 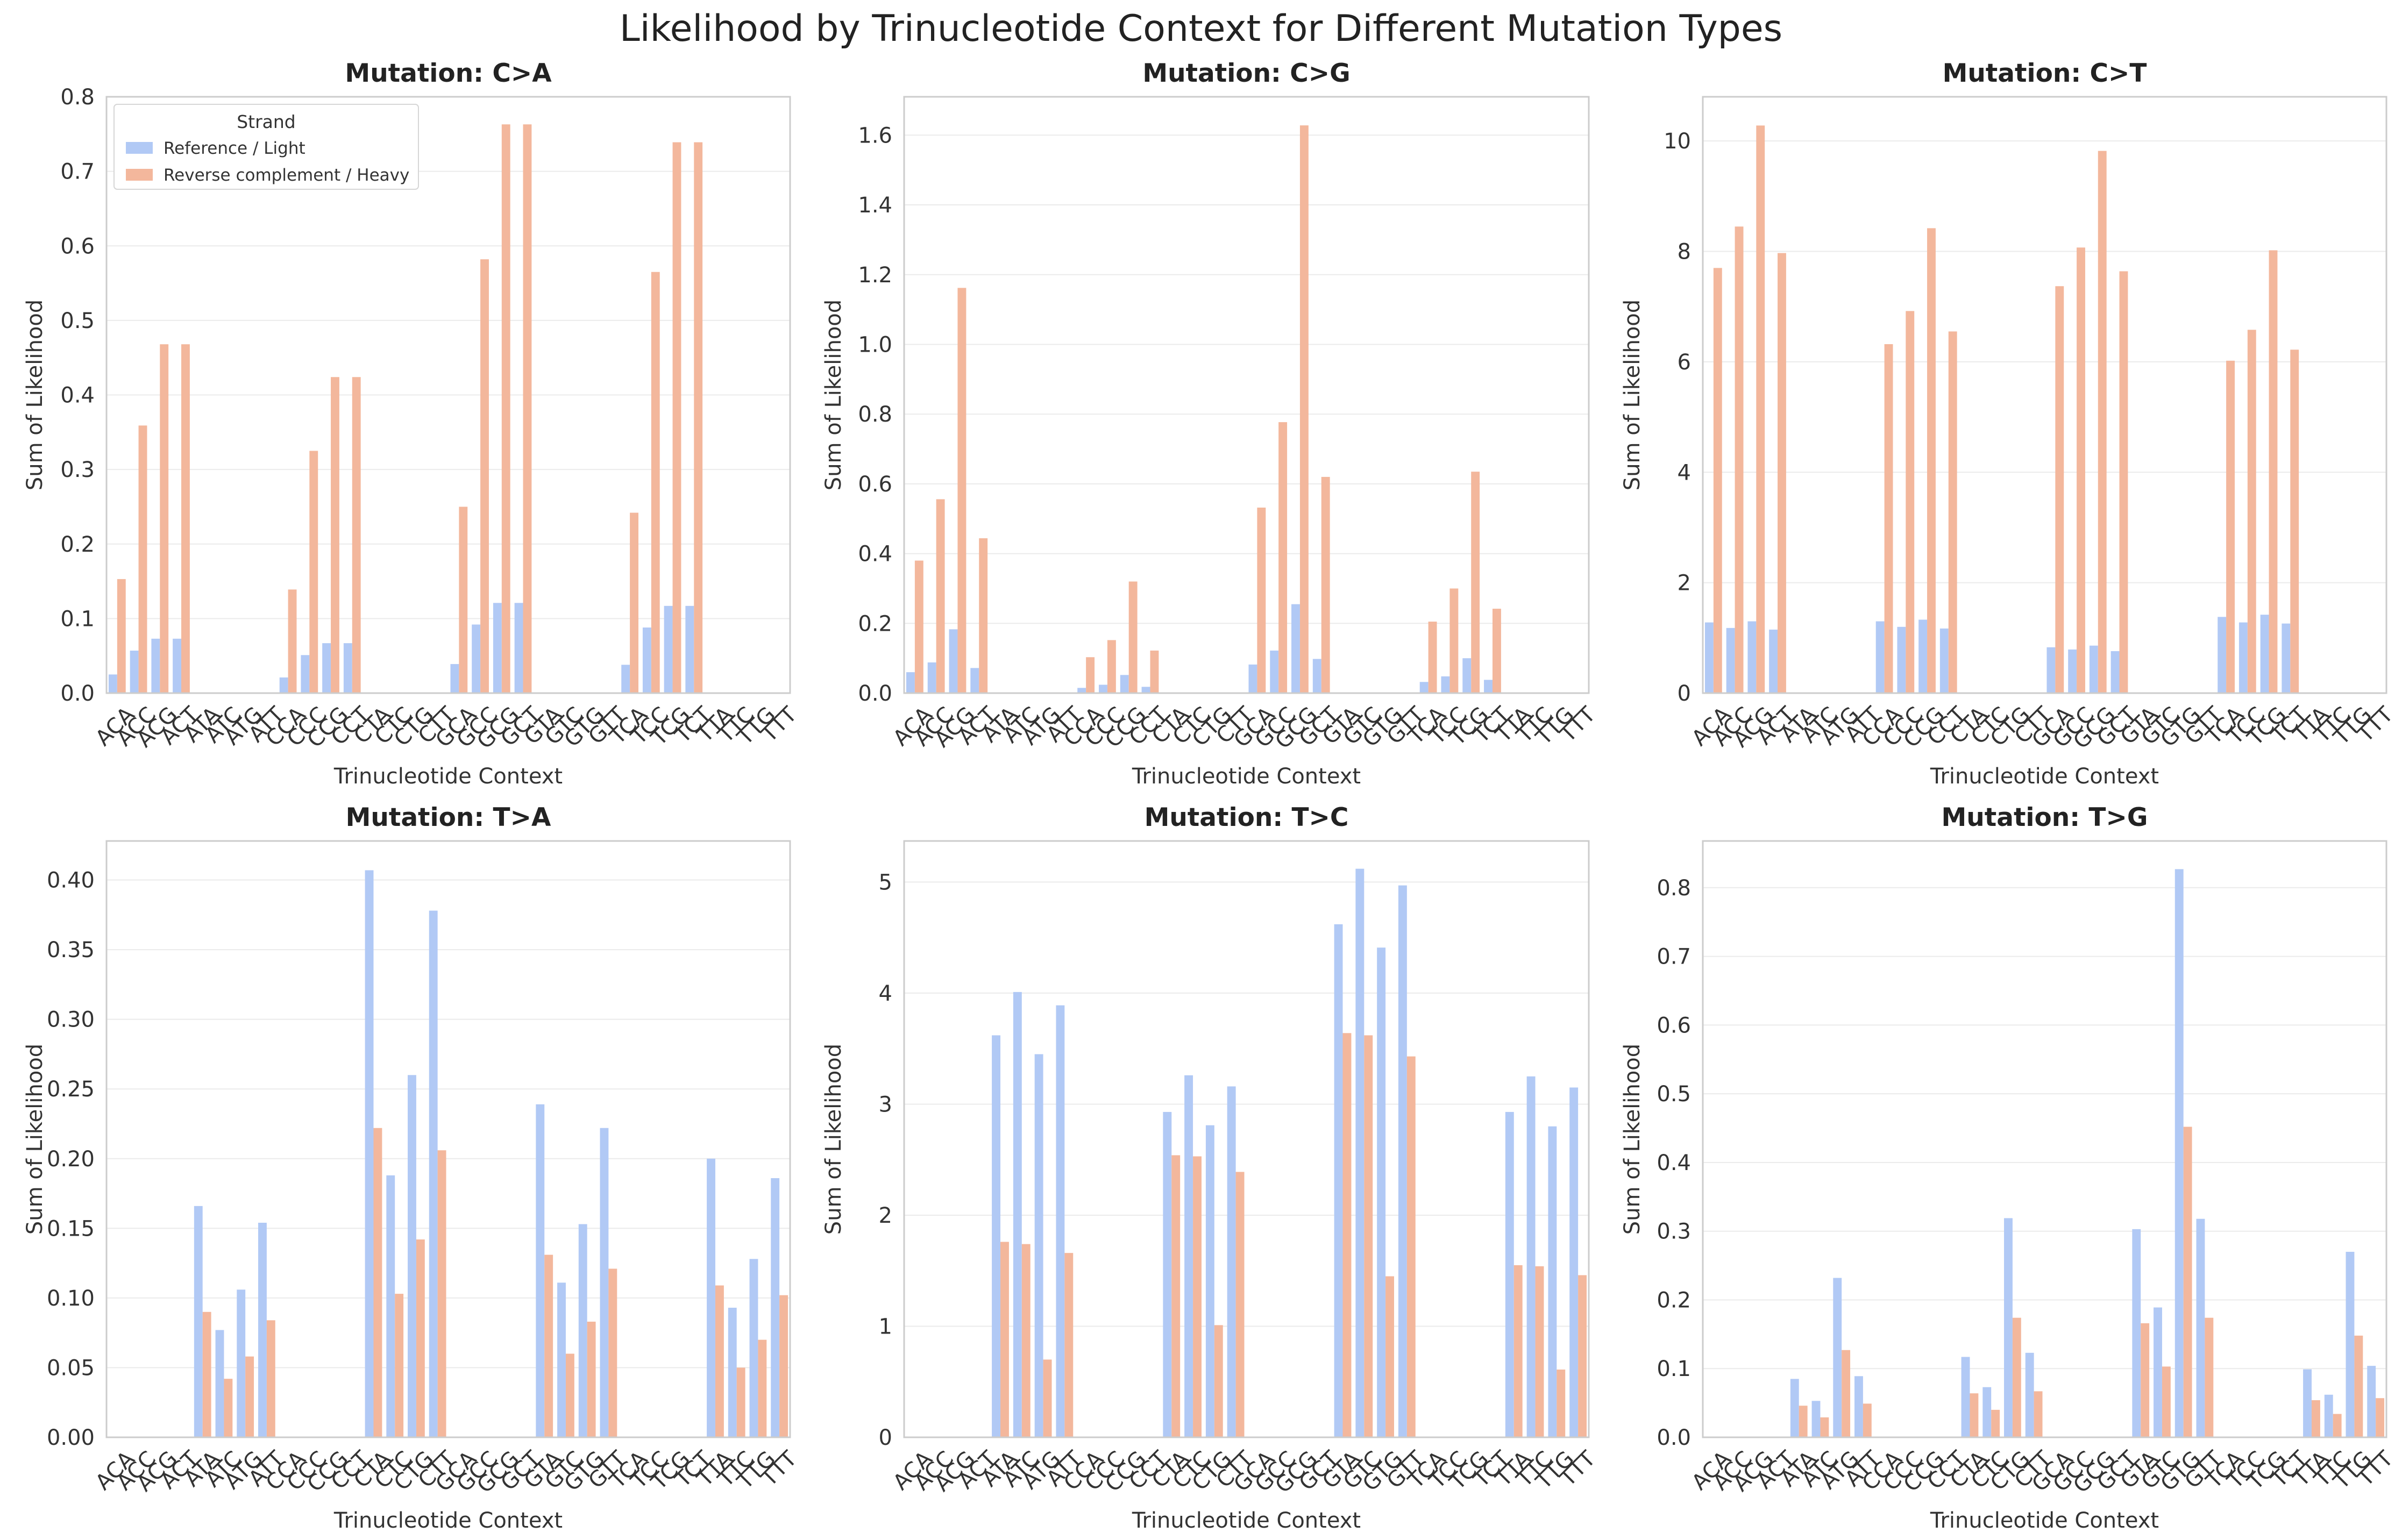 I want to click on bar-reference-GCA, so click(x=1252, y=678).